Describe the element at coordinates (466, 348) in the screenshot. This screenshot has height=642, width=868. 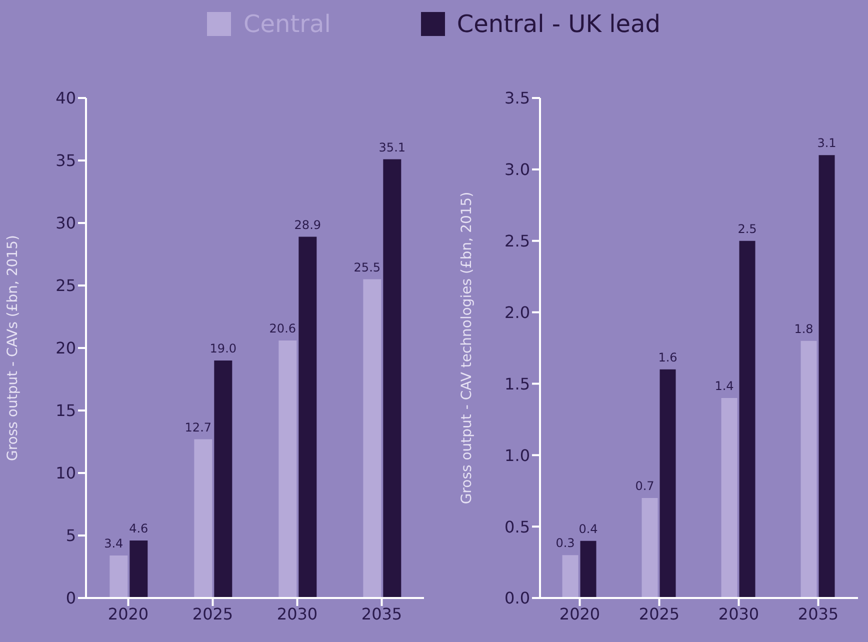
I see `y-axis-title: Gross output - CAV technologies (£bn, 2015)` at that location.